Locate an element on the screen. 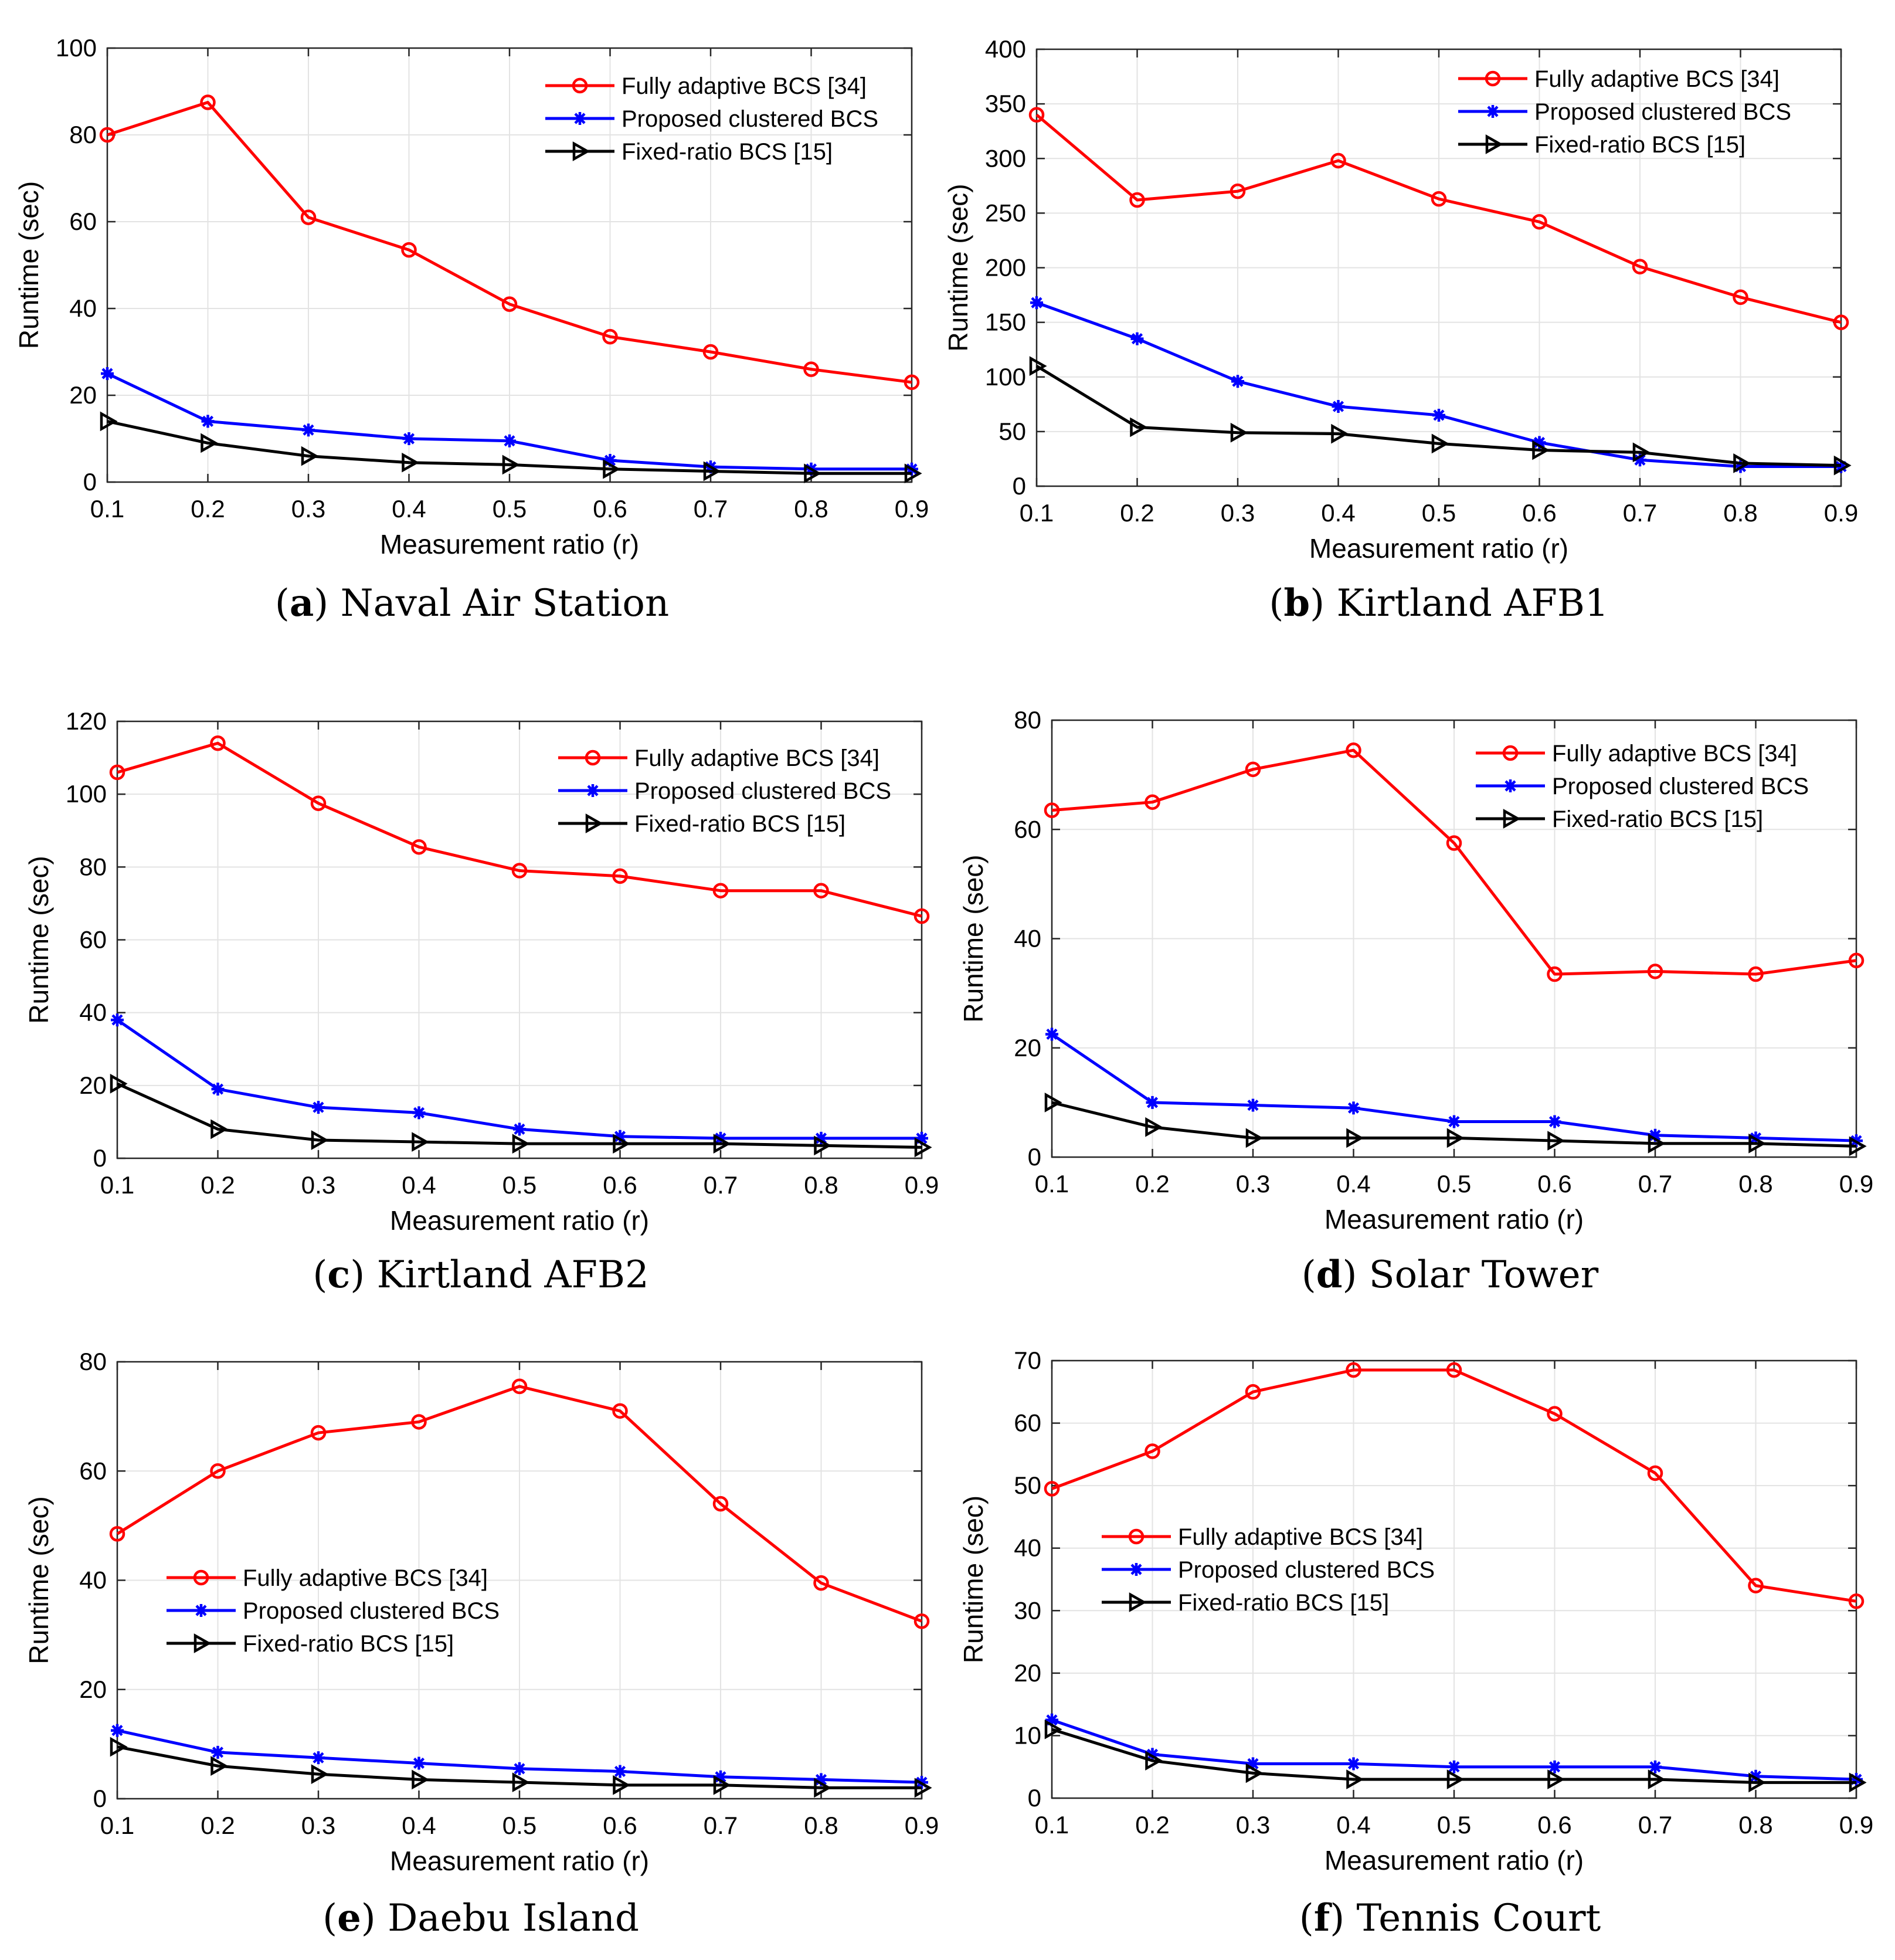 The height and width of the screenshot is (1960, 1895). panel-caption: (e) Daebu Island is located at coordinates (480, 1918).